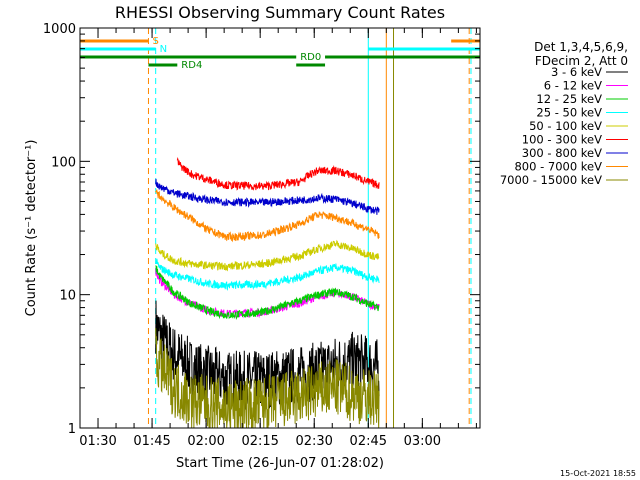 The width and height of the screenshot is (640, 480). What do you see at coordinates (155, 41) in the screenshot?
I see `flag-label: S` at bounding box center [155, 41].